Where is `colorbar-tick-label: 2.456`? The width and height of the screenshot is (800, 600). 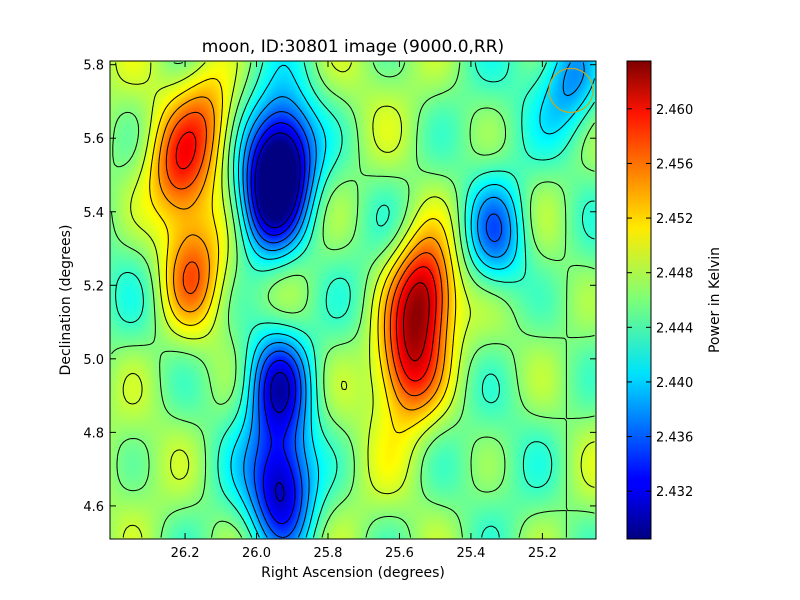 colorbar-tick-label: 2.456 is located at coordinates (674, 164).